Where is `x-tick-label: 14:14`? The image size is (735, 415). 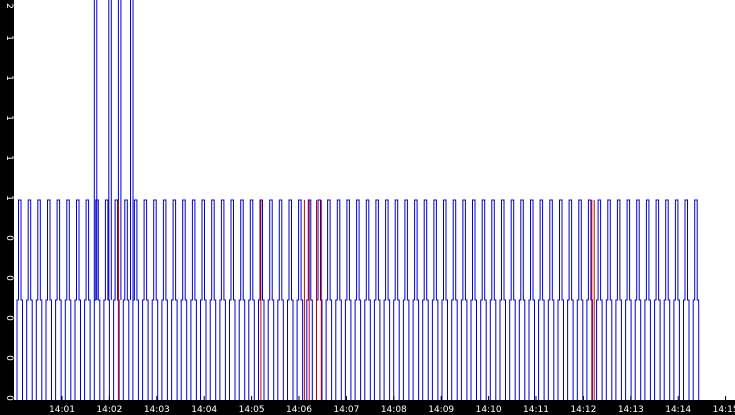 x-tick-label: 14:14 is located at coordinates (678, 410).